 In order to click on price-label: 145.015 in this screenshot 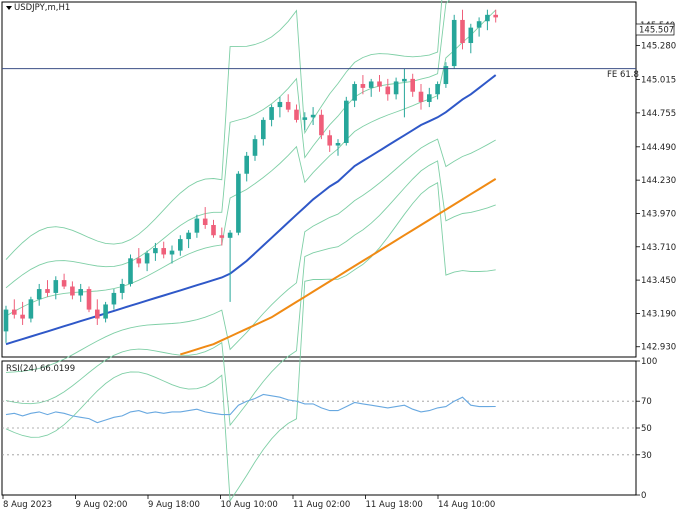, I will do `click(658, 81)`.